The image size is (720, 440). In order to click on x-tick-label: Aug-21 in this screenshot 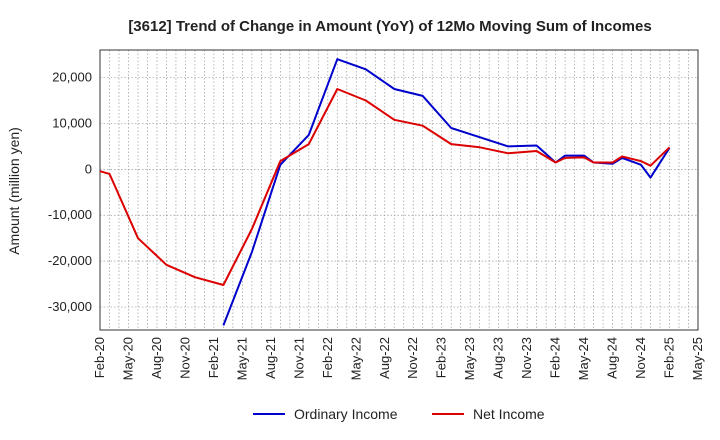, I will do `click(270, 358)`.